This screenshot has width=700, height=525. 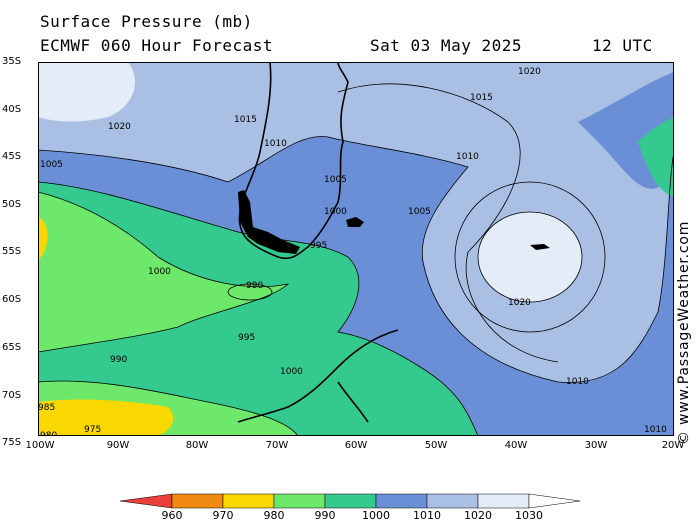 What do you see at coordinates (197, 445) in the screenshot?
I see `lon-label-80w: 80W` at bounding box center [197, 445].